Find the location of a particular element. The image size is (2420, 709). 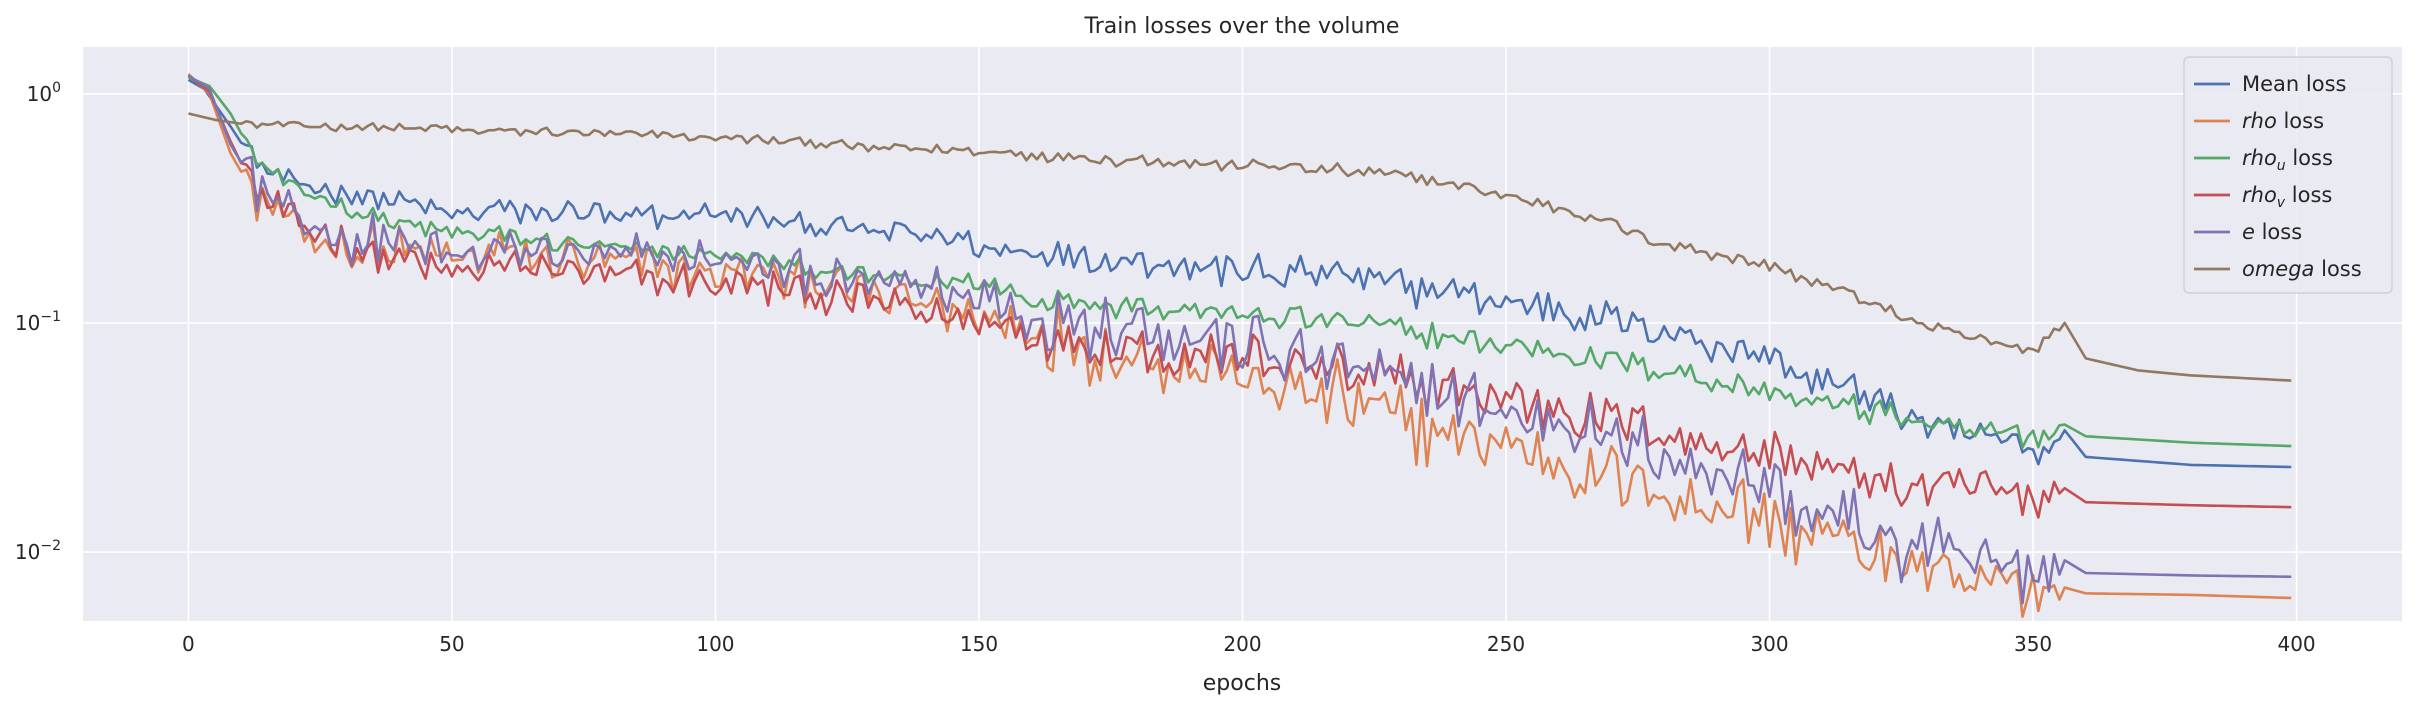

legend-label: omega loss is located at coordinates (2302, 269).